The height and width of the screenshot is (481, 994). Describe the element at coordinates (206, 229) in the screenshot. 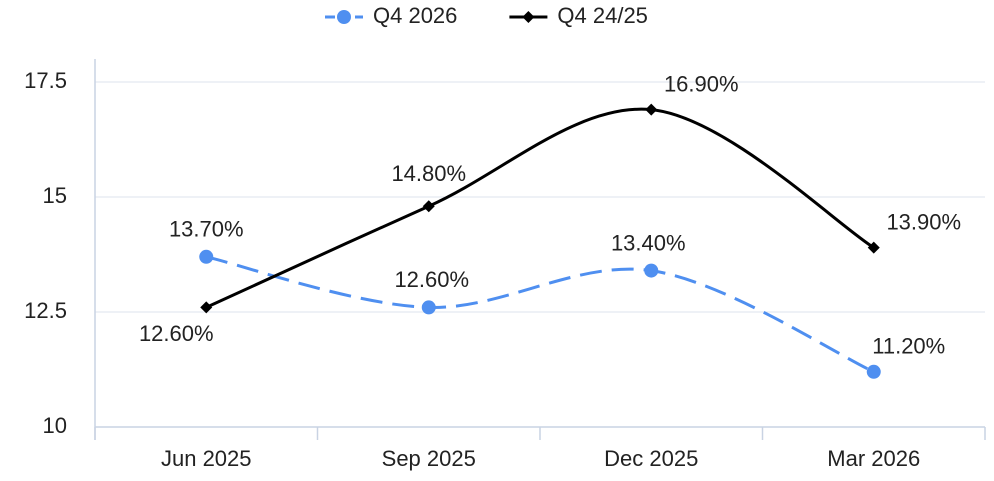

I see `data-label: 13.70%` at that location.